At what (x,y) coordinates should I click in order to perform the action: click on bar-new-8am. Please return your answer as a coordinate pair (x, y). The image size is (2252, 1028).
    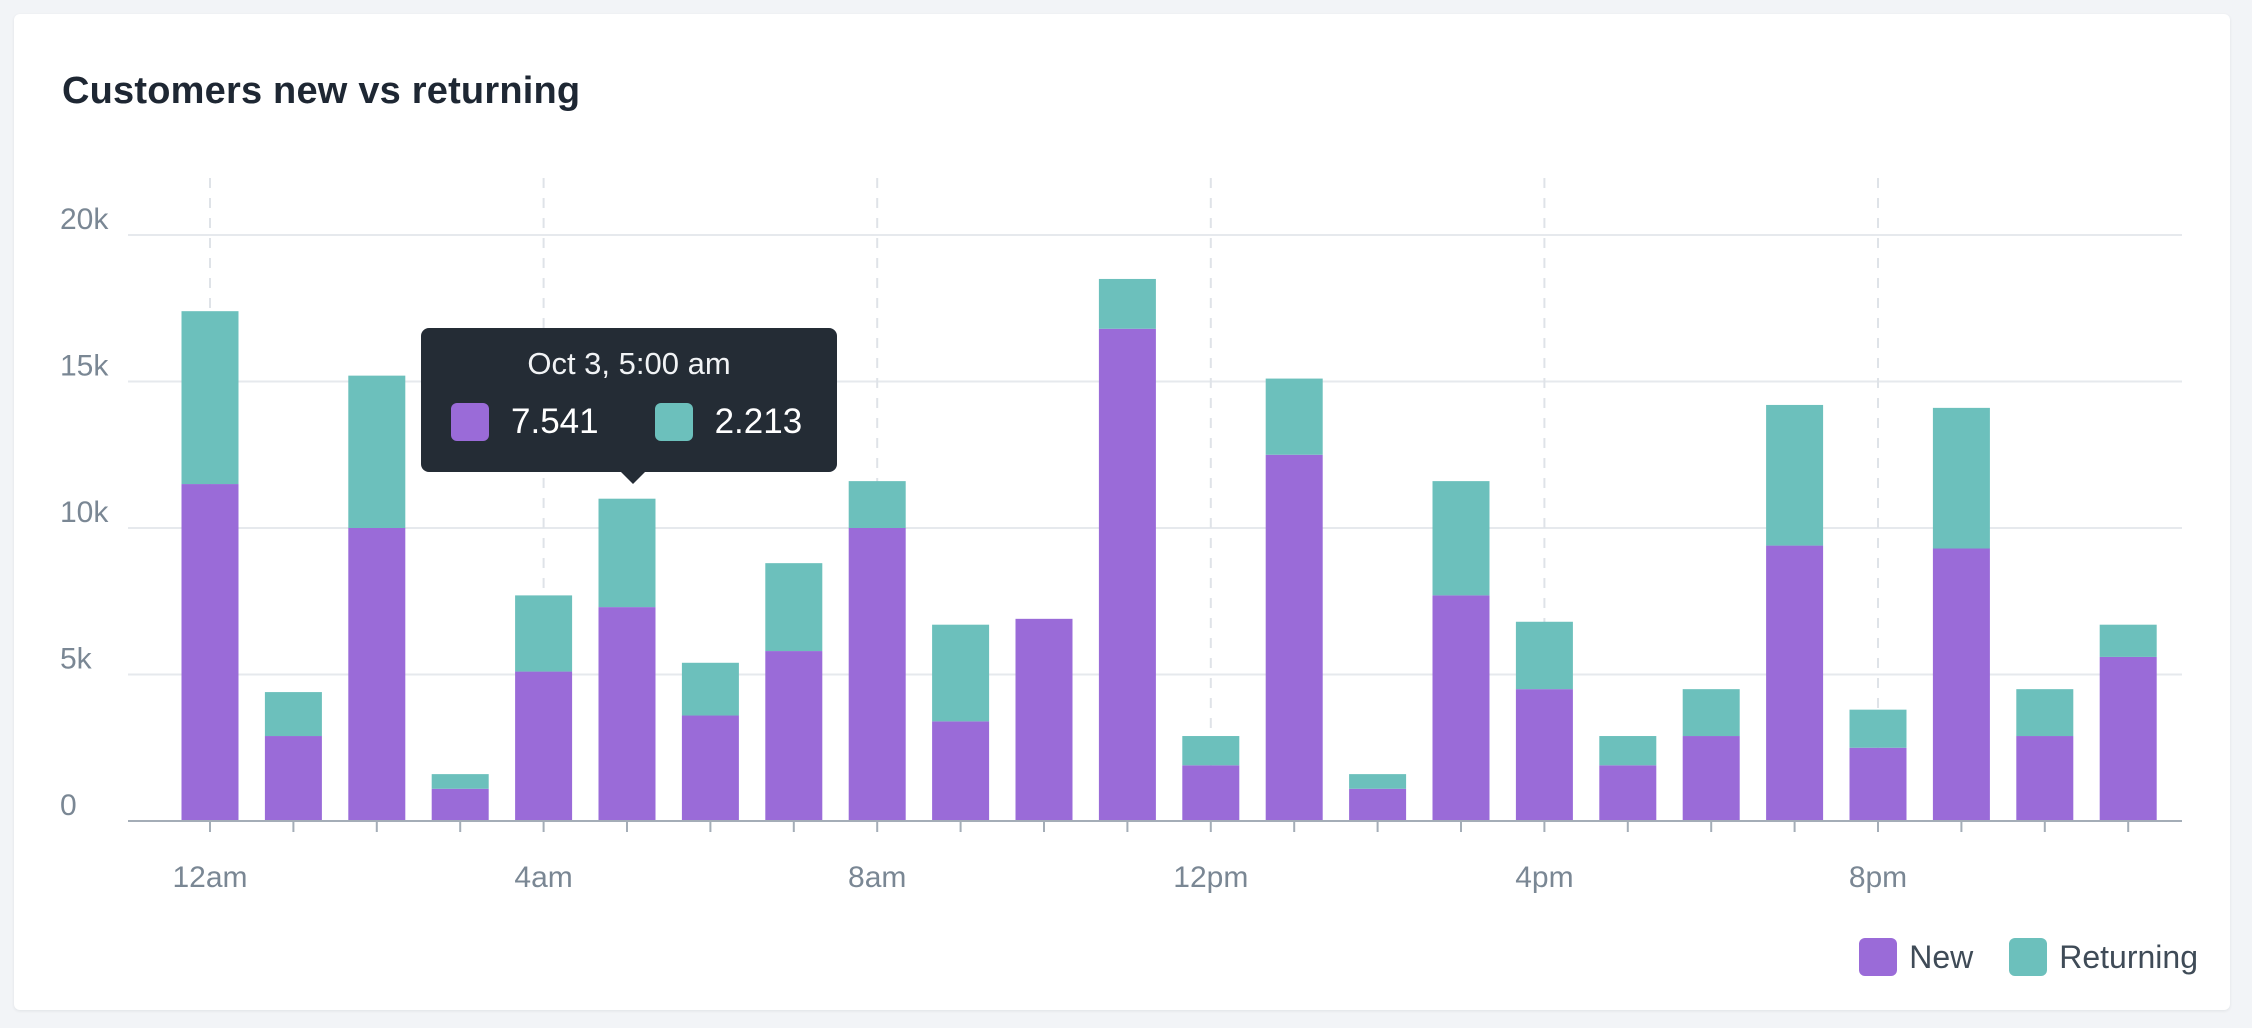
    Looking at the image, I should click on (877, 674).